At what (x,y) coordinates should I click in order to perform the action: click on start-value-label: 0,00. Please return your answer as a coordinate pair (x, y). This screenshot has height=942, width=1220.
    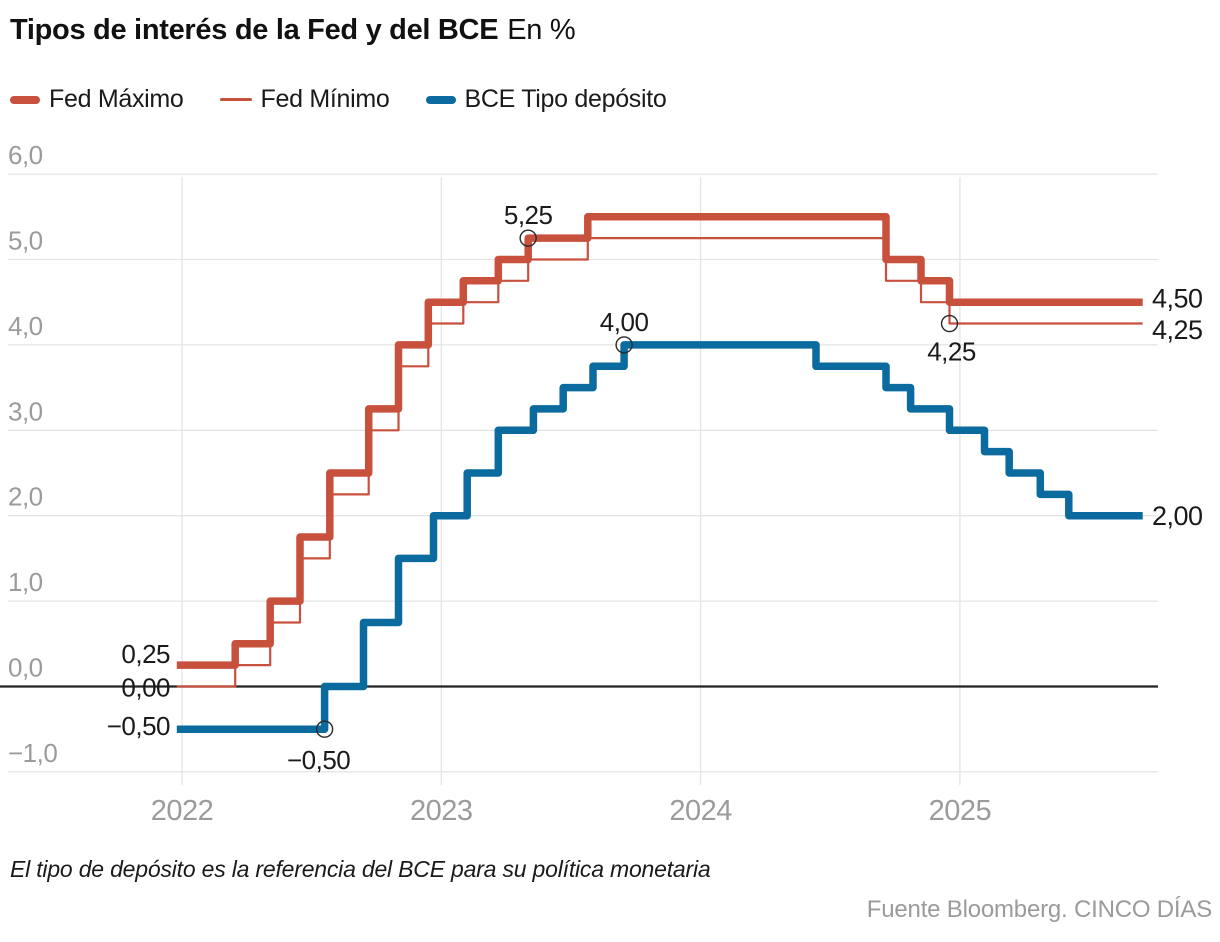
    Looking at the image, I should click on (145, 688).